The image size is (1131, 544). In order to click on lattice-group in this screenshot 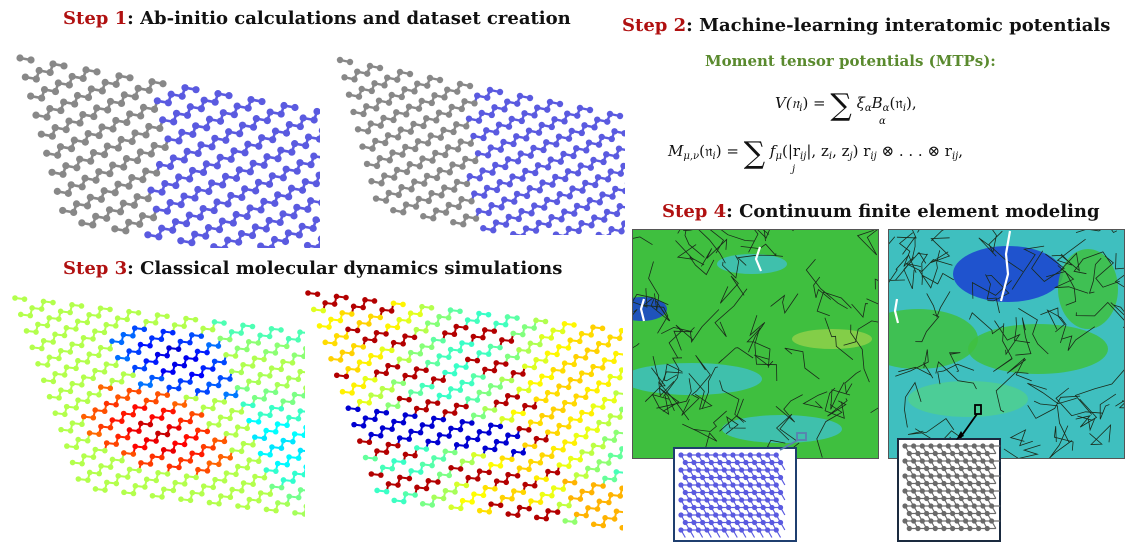, I will do `click(464, 410)`.